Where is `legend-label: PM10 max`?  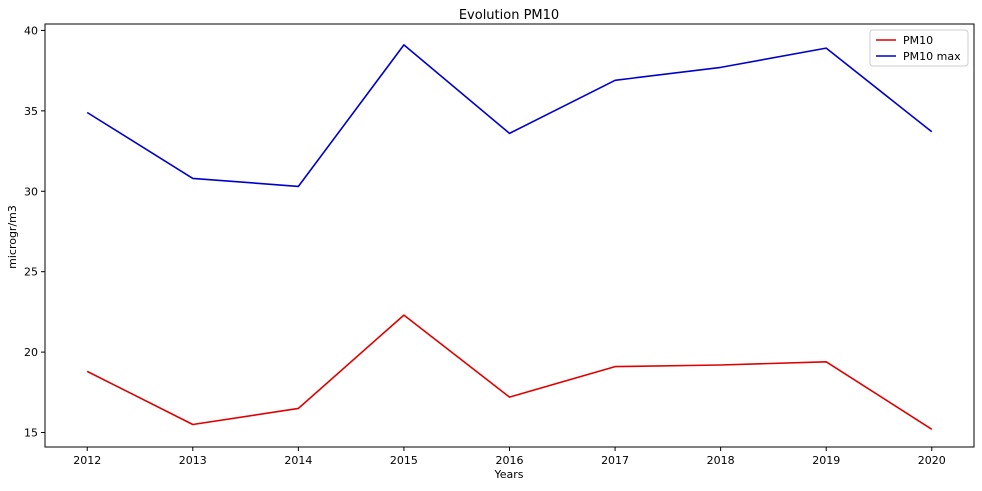
legend-label: PM10 max is located at coordinates (932, 56).